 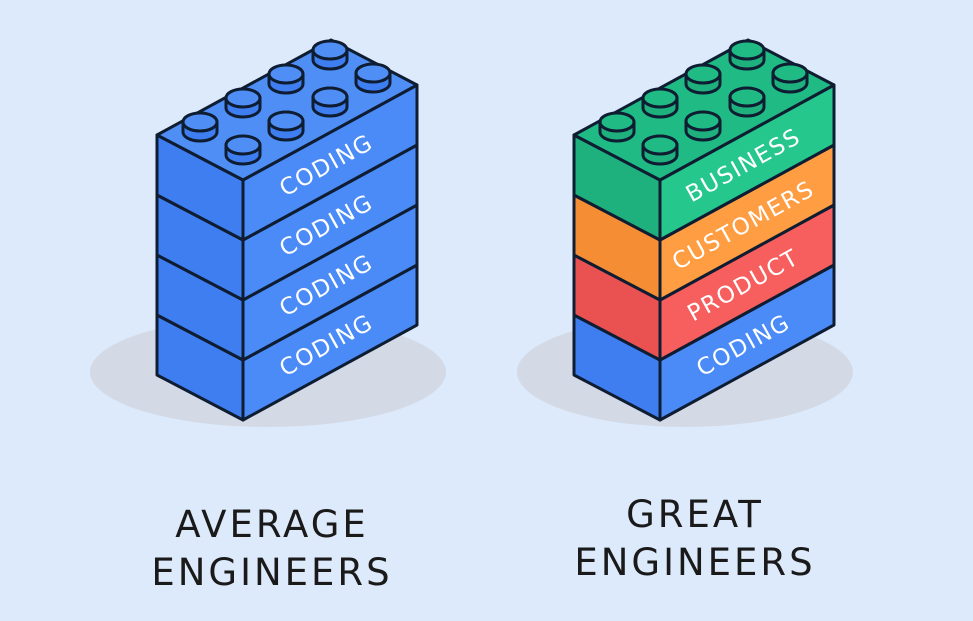 What do you see at coordinates (287, 222) in the screenshot?
I see `brick-3: CODING` at bounding box center [287, 222].